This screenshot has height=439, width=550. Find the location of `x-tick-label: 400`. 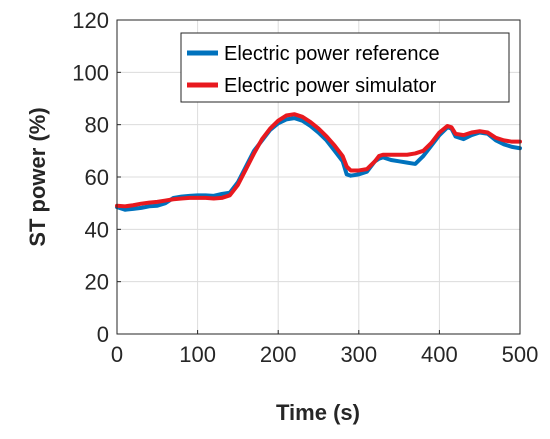

x-tick-label: 400 is located at coordinates (439, 354).